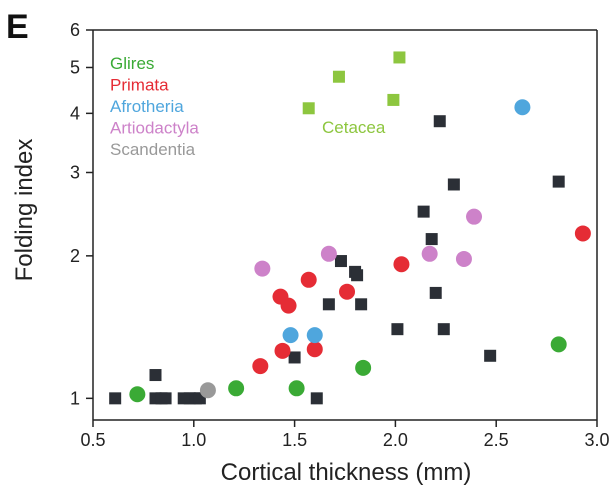 This screenshot has width=616, height=496. Describe the element at coordinates (193, 440) in the screenshot. I see `x-tick-label: 1.0` at that location.